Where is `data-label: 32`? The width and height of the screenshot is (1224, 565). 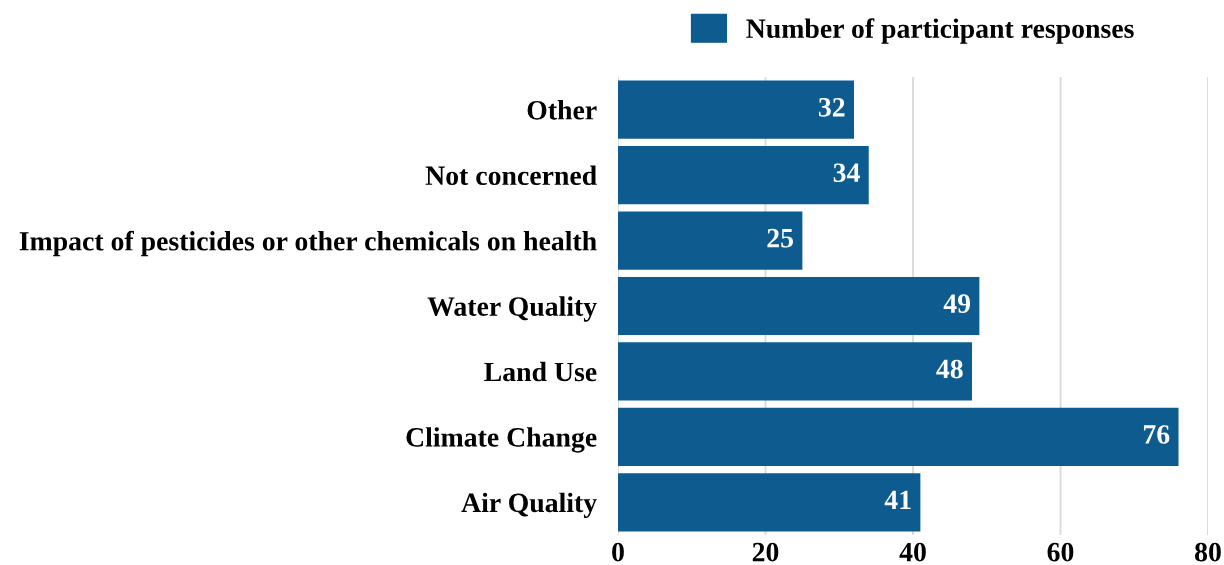
data-label: 32 is located at coordinates (831, 107).